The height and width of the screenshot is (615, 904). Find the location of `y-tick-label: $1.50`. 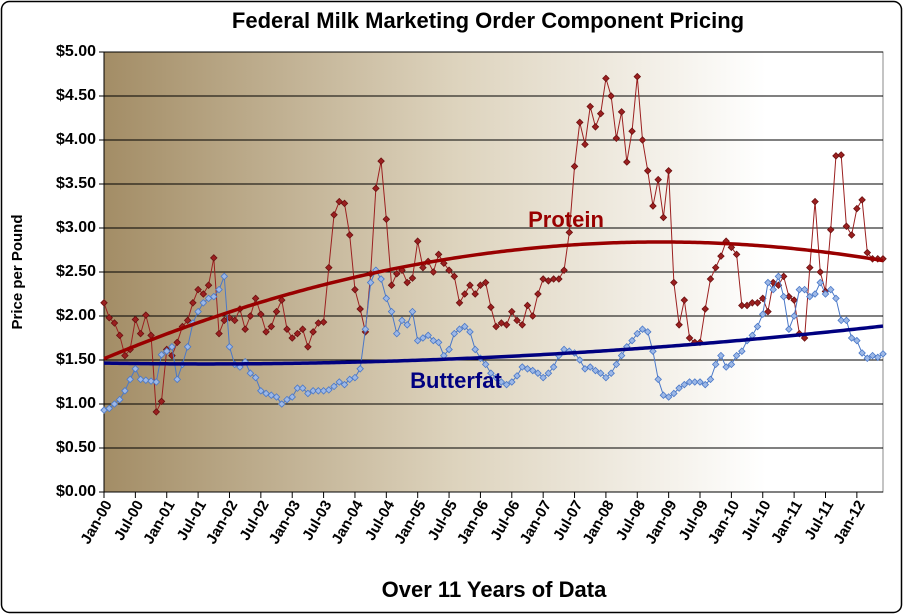

y-tick-label: $1.50 is located at coordinates (76, 359).